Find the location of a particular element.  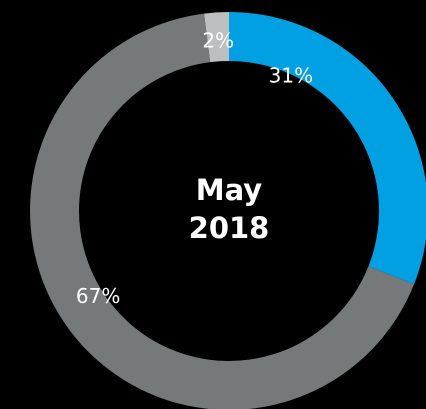

slice-2-percent is located at coordinates (216, 37).